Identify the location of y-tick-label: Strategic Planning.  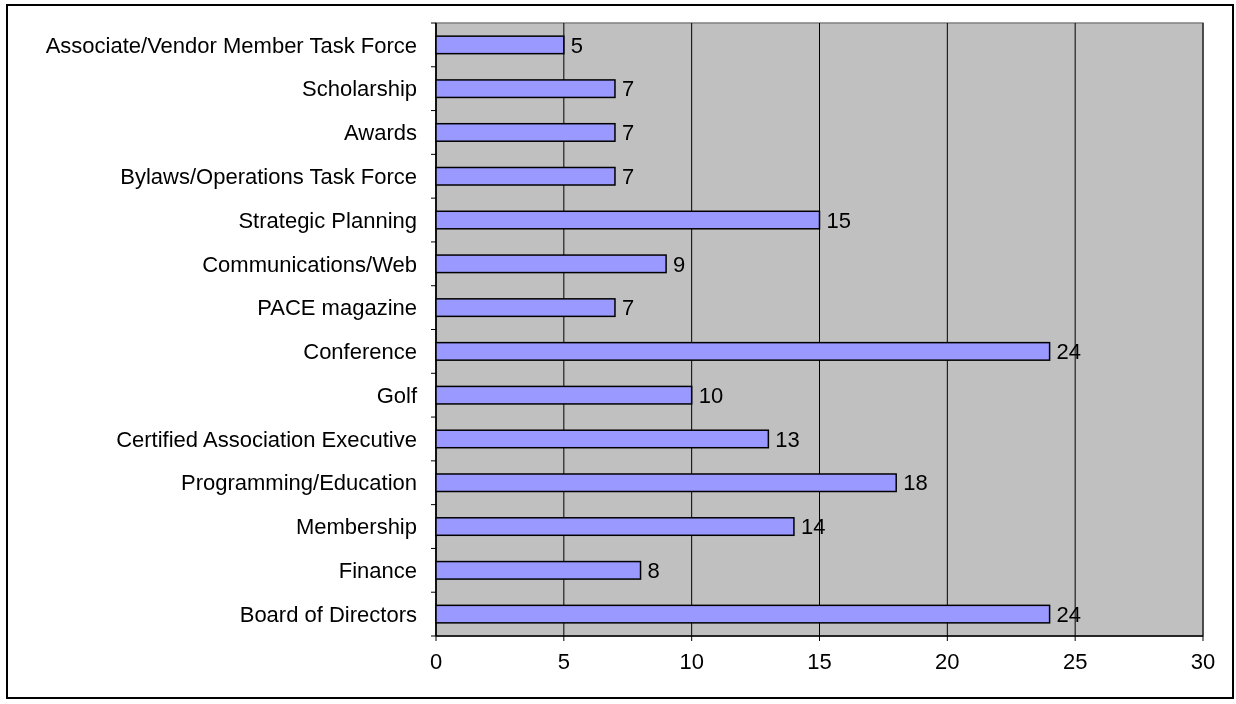
(327, 220).